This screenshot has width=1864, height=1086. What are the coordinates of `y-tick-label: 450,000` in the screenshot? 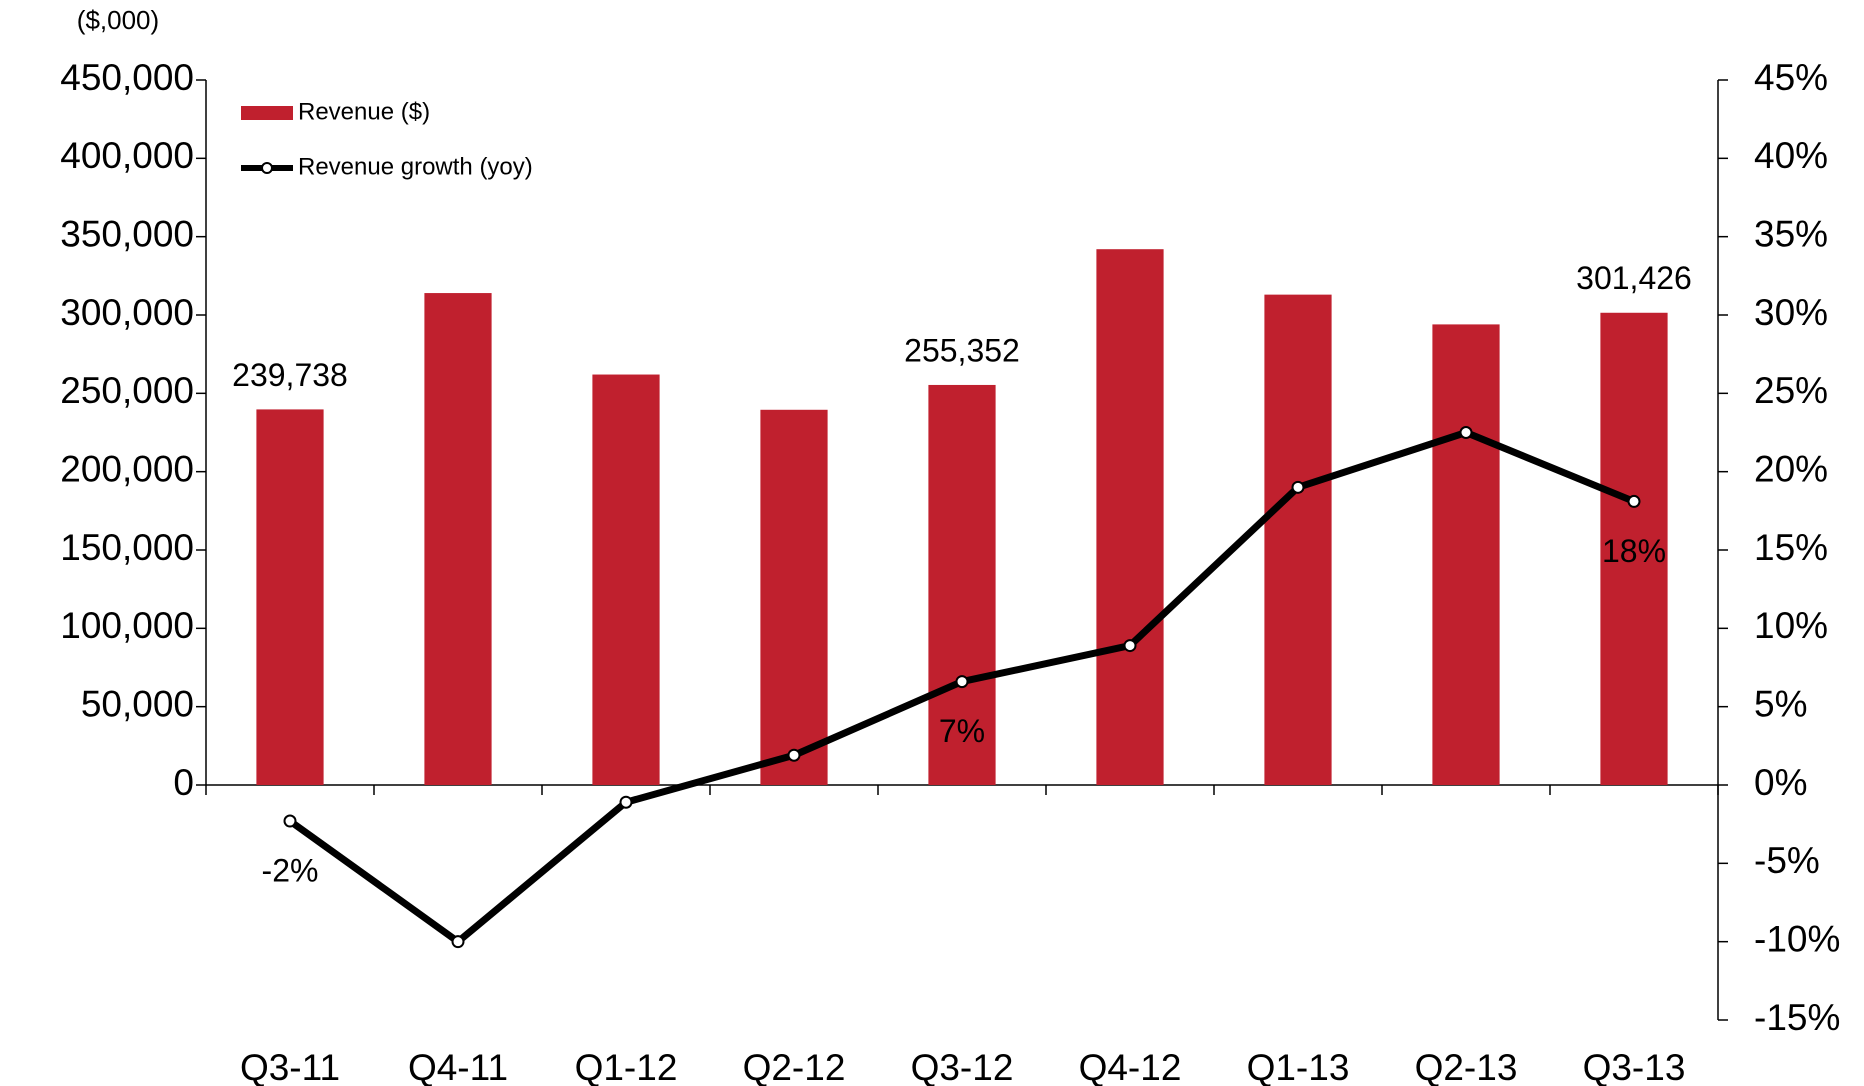 It's located at (127, 77).